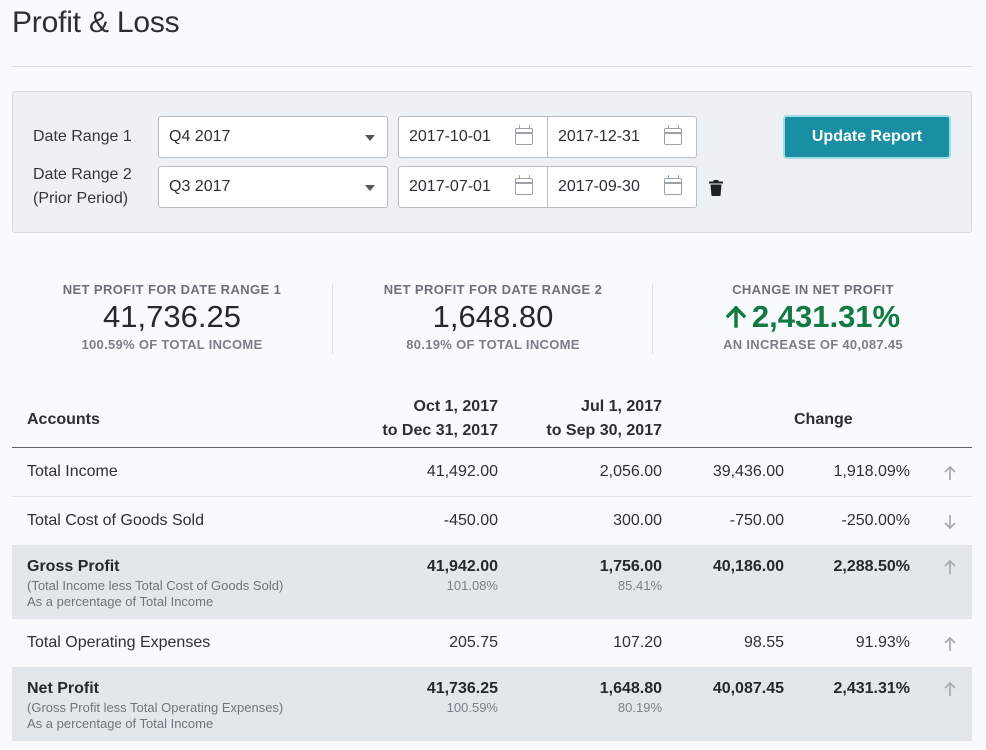  Describe the element at coordinates (716, 188) in the screenshot. I see `trash-icon` at that location.